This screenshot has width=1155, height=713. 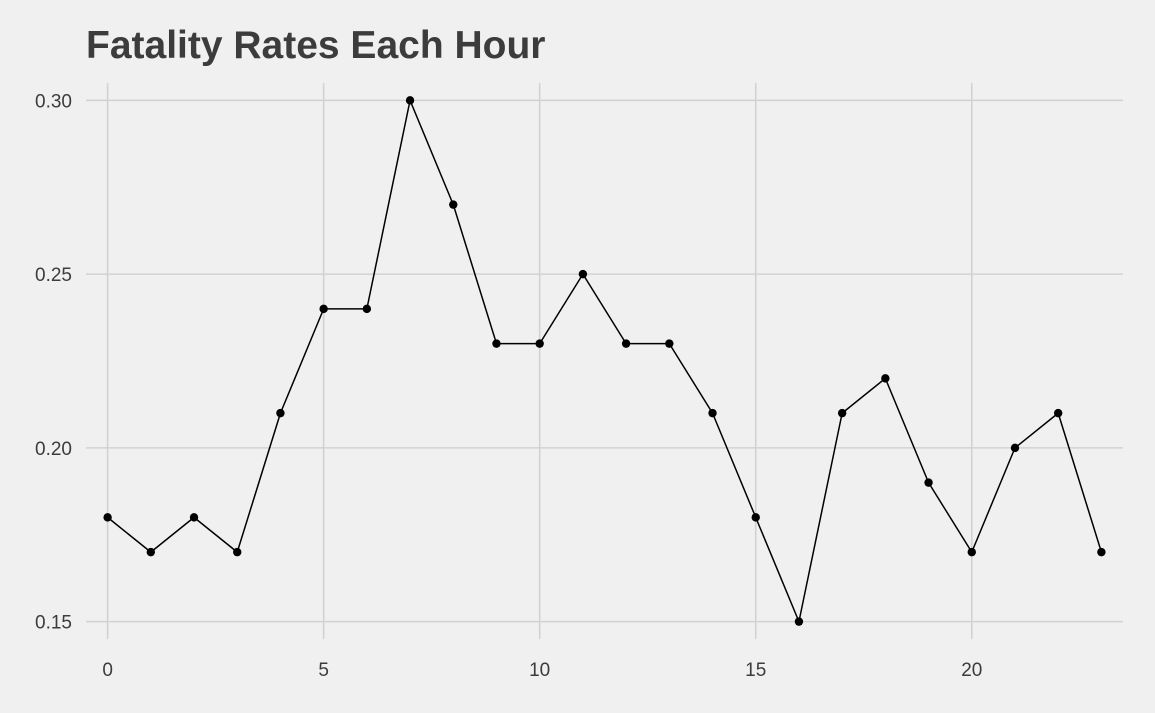 I want to click on x-tick-label: 5, so click(x=323, y=670).